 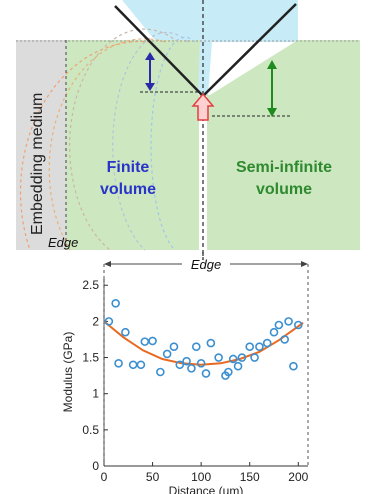 What do you see at coordinates (206, 265) in the screenshot?
I see `edge-label-top: Edge` at bounding box center [206, 265].